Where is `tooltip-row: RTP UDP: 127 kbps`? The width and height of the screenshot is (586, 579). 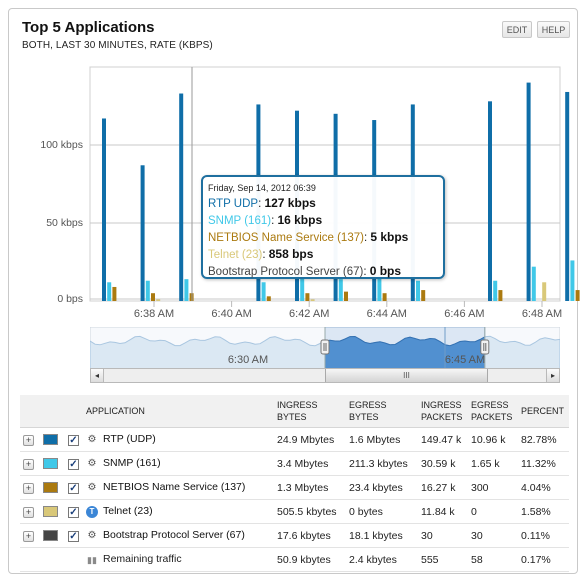
tooltip-row: RTP UDP: 127 kbps is located at coordinates (262, 203).